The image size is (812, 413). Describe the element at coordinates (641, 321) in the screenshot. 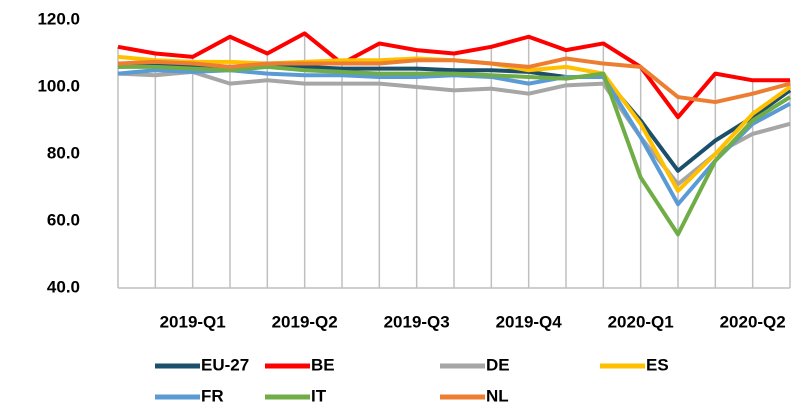

I see `x-tick-label: 2020-Q1` at that location.